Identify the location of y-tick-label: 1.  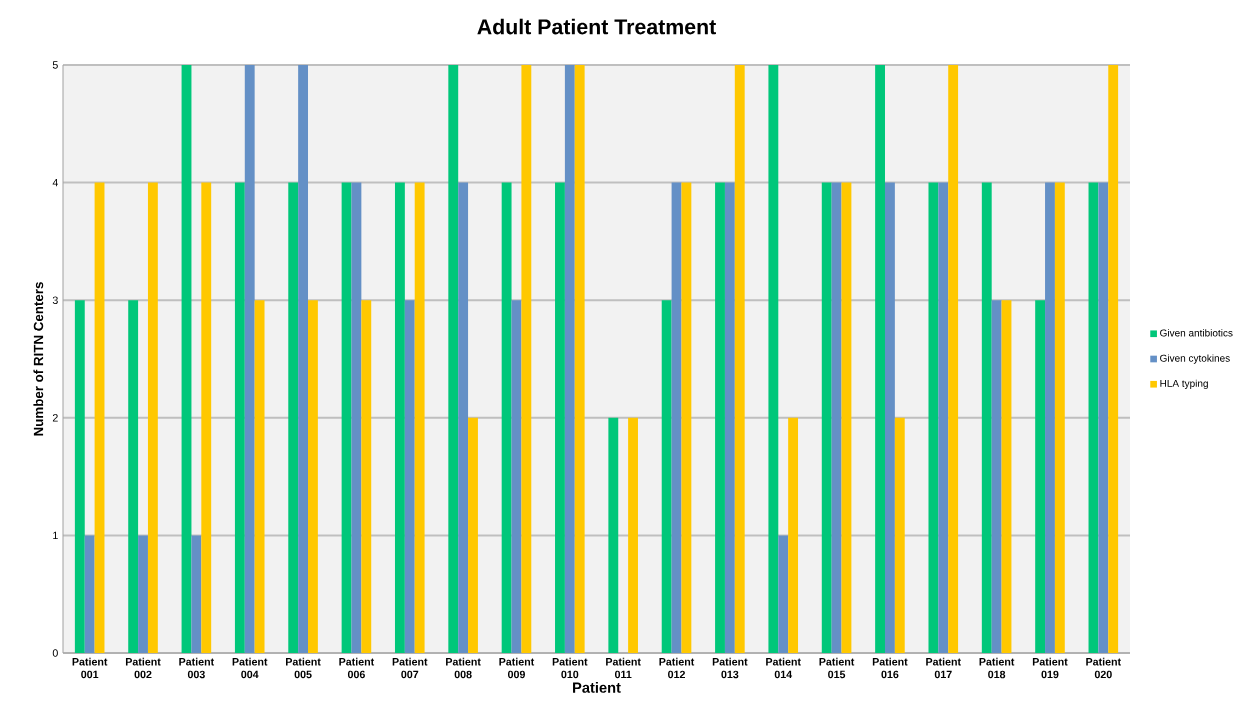
(55, 535).